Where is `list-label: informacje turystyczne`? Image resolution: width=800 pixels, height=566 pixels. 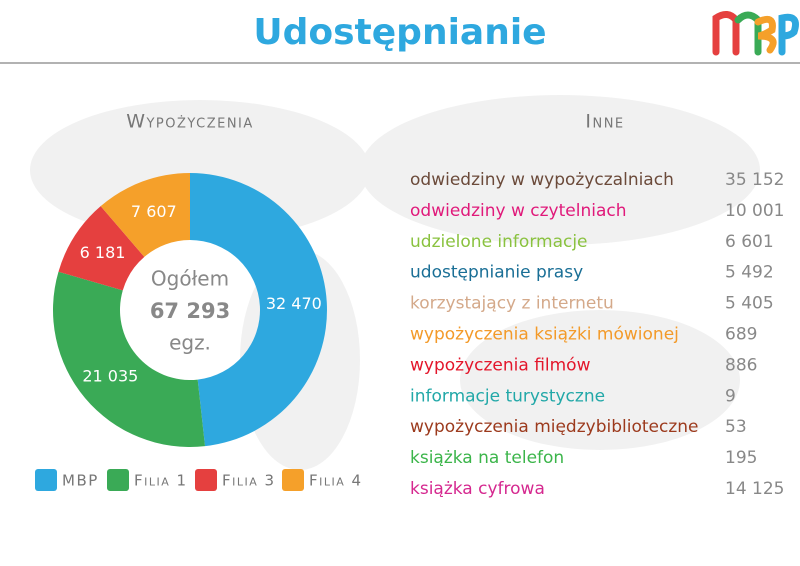 list-label: informacje turystyczne is located at coordinates (507, 396).